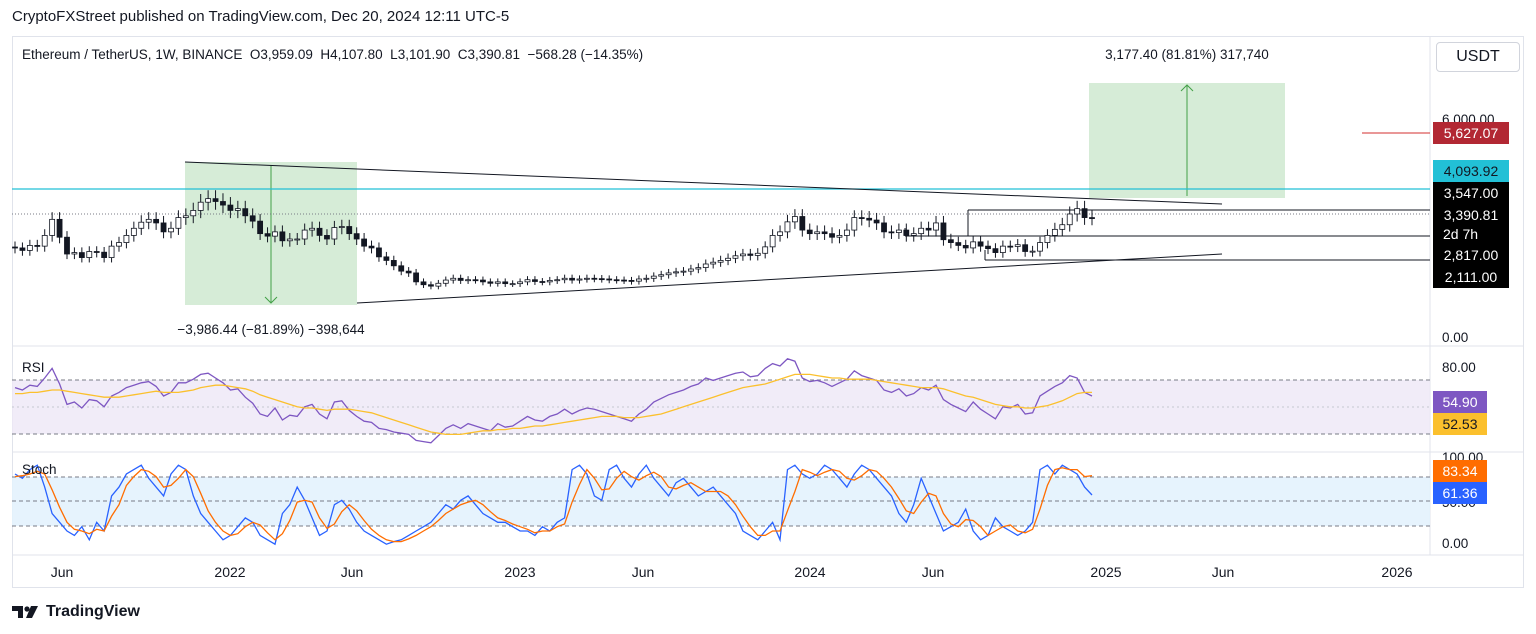 This screenshot has height=634, width=1536. I want to click on svg-text: 3,390.81, so click(1471, 215).